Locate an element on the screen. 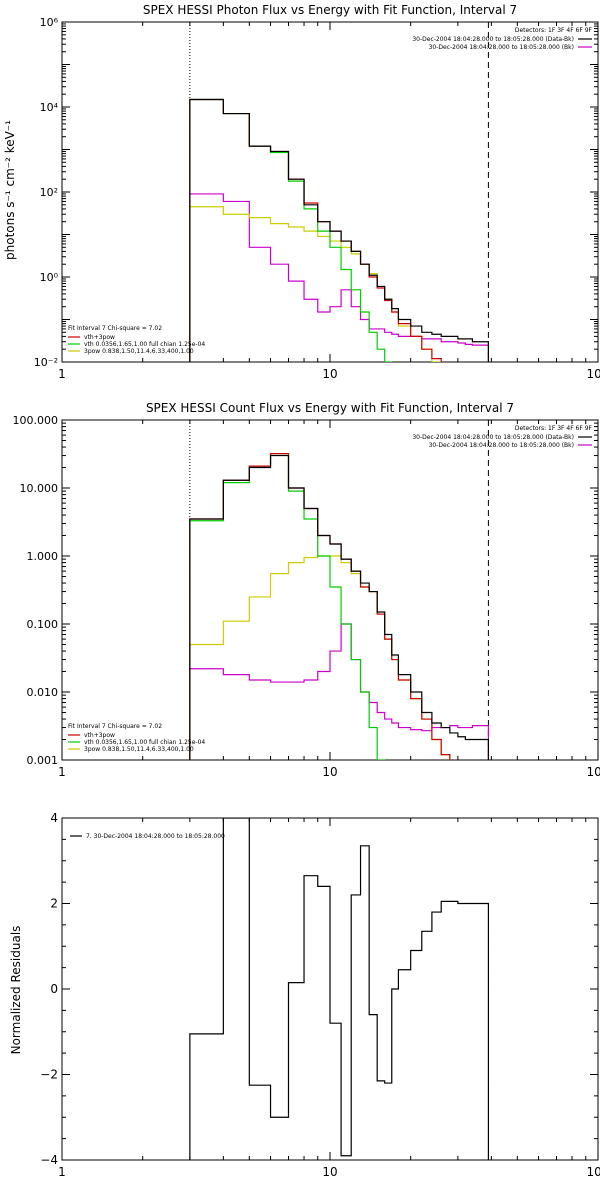  y-tick-label: 10.000 is located at coordinates (39, 488).